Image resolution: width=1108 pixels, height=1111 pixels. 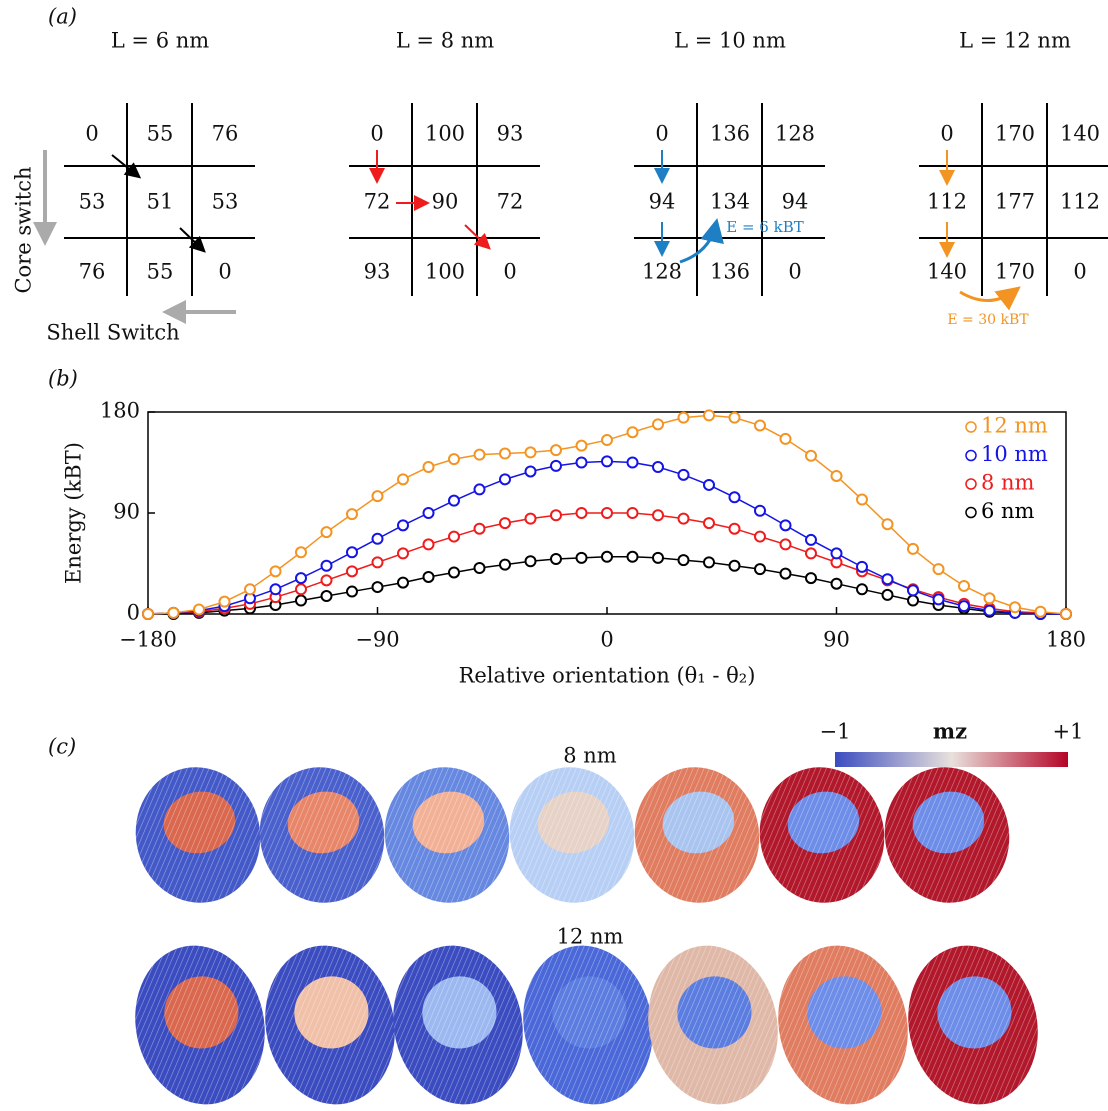 I want to click on cell-value: 72, so click(x=510, y=202).